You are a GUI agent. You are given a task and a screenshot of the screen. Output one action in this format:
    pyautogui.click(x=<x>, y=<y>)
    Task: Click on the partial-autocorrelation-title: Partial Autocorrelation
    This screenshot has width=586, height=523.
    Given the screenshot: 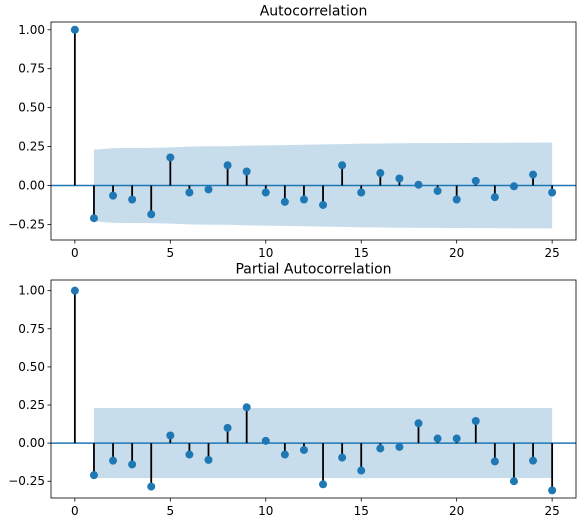 What is the action you would take?
    pyautogui.click(x=313, y=270)
    